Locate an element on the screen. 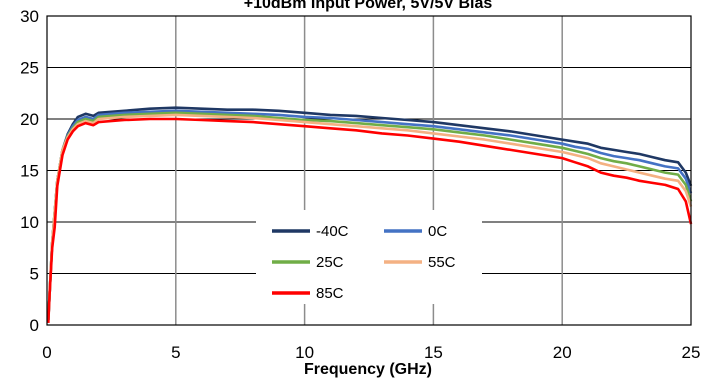  legend-box is located at coordinates (369, 257).